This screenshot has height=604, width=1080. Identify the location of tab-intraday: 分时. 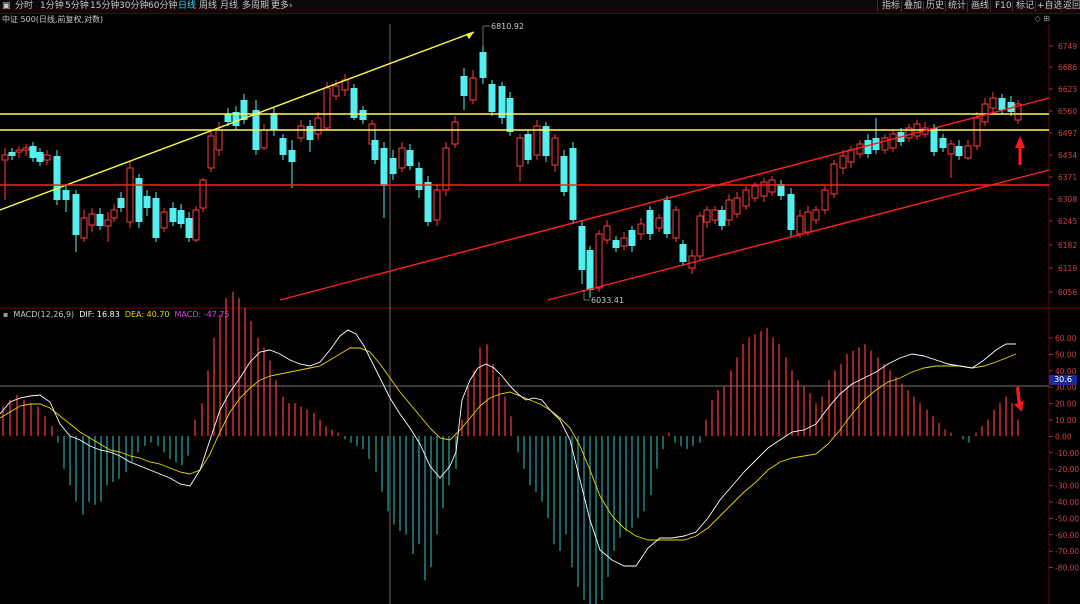
(24, 6).